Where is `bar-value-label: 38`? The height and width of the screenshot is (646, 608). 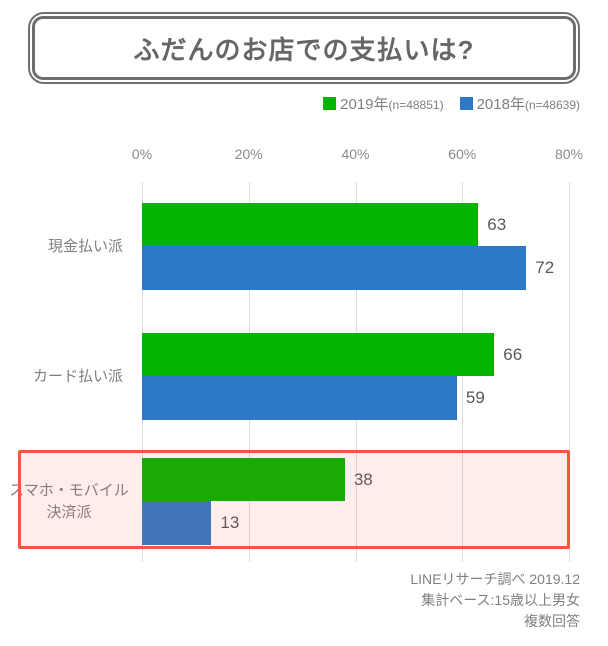
bar-value-label: 38 is located at coordinates (363, 479).